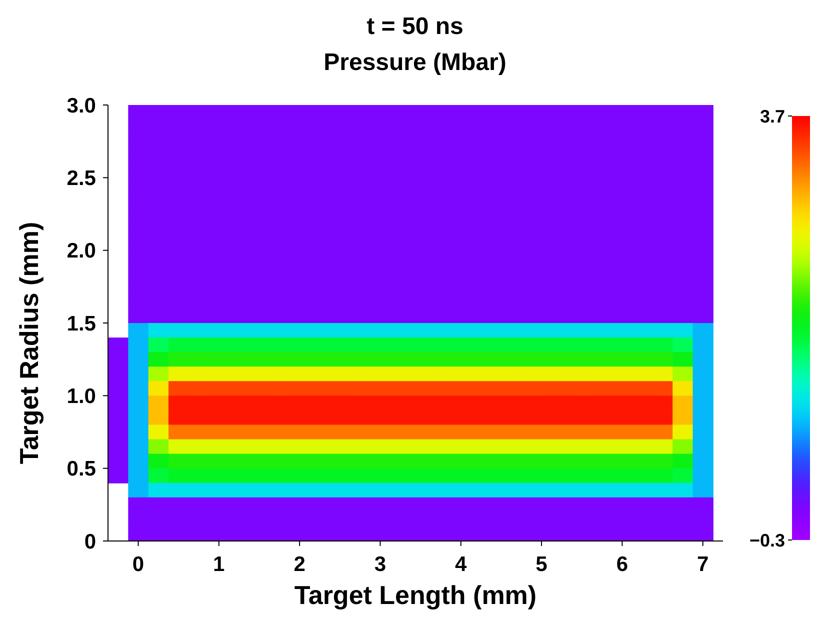 The width and height of the screenshot is (821, 626). I want to click on chart-title: t = 50 ns, so click(415, 26).